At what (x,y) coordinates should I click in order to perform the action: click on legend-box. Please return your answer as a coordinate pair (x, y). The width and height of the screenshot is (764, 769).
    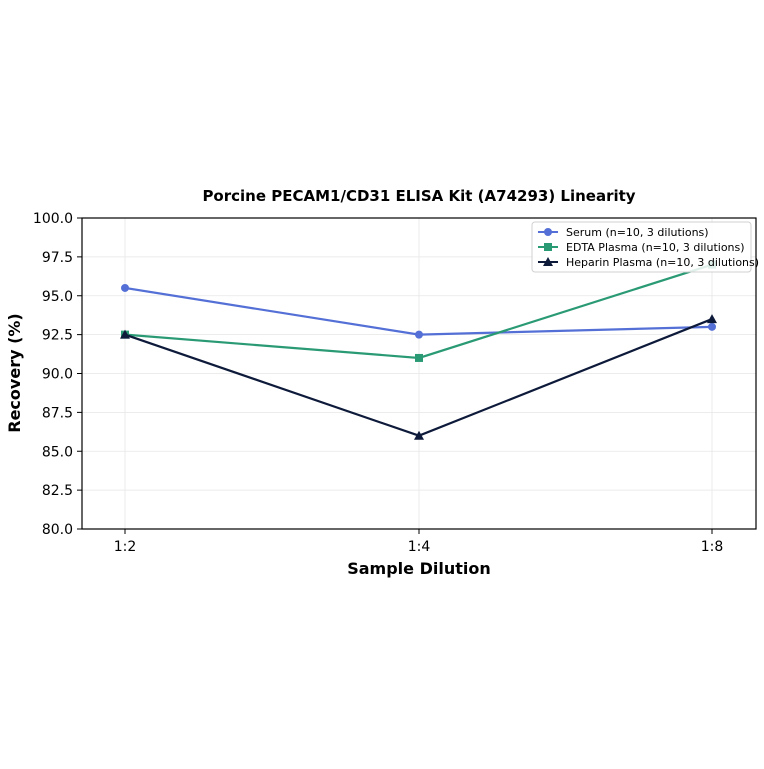
    Looking at the image, I should click on (641, 247).